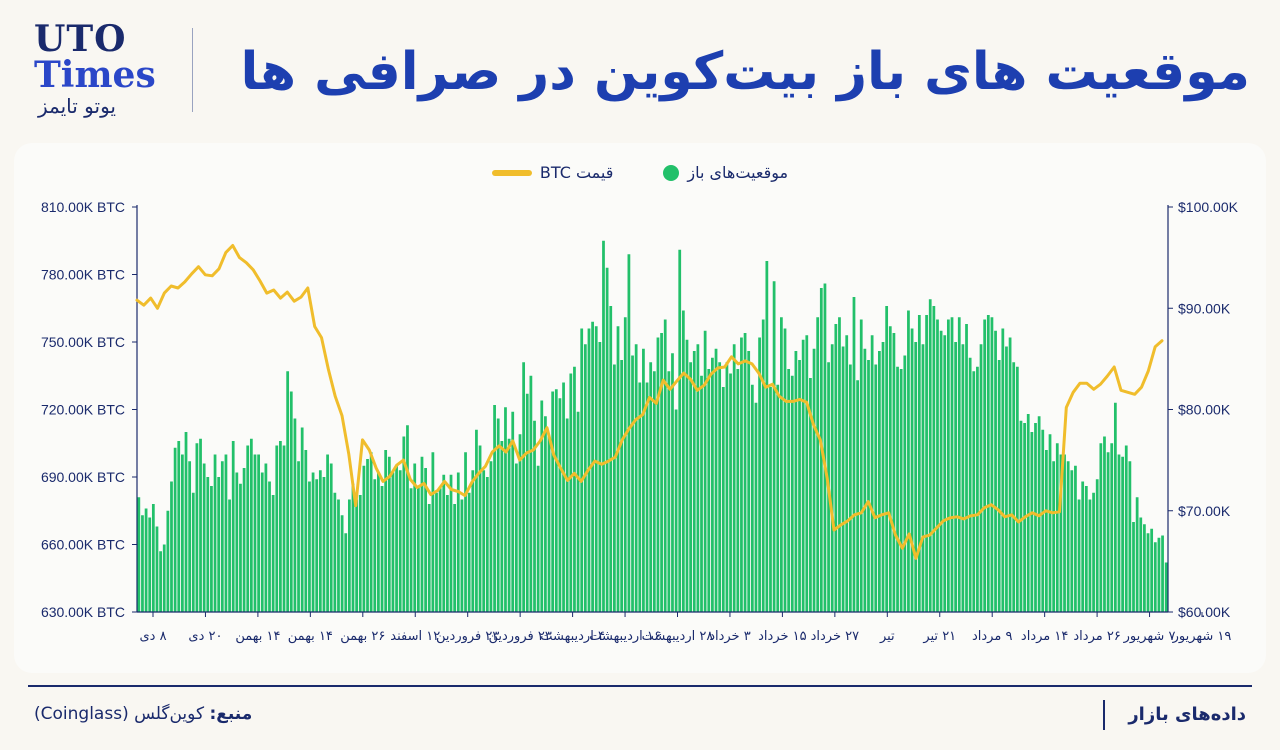  Describe the element at coordinates (83, 342) in the screenshot. I see `y-left-tick-label: 750.00K BTC` at that location.